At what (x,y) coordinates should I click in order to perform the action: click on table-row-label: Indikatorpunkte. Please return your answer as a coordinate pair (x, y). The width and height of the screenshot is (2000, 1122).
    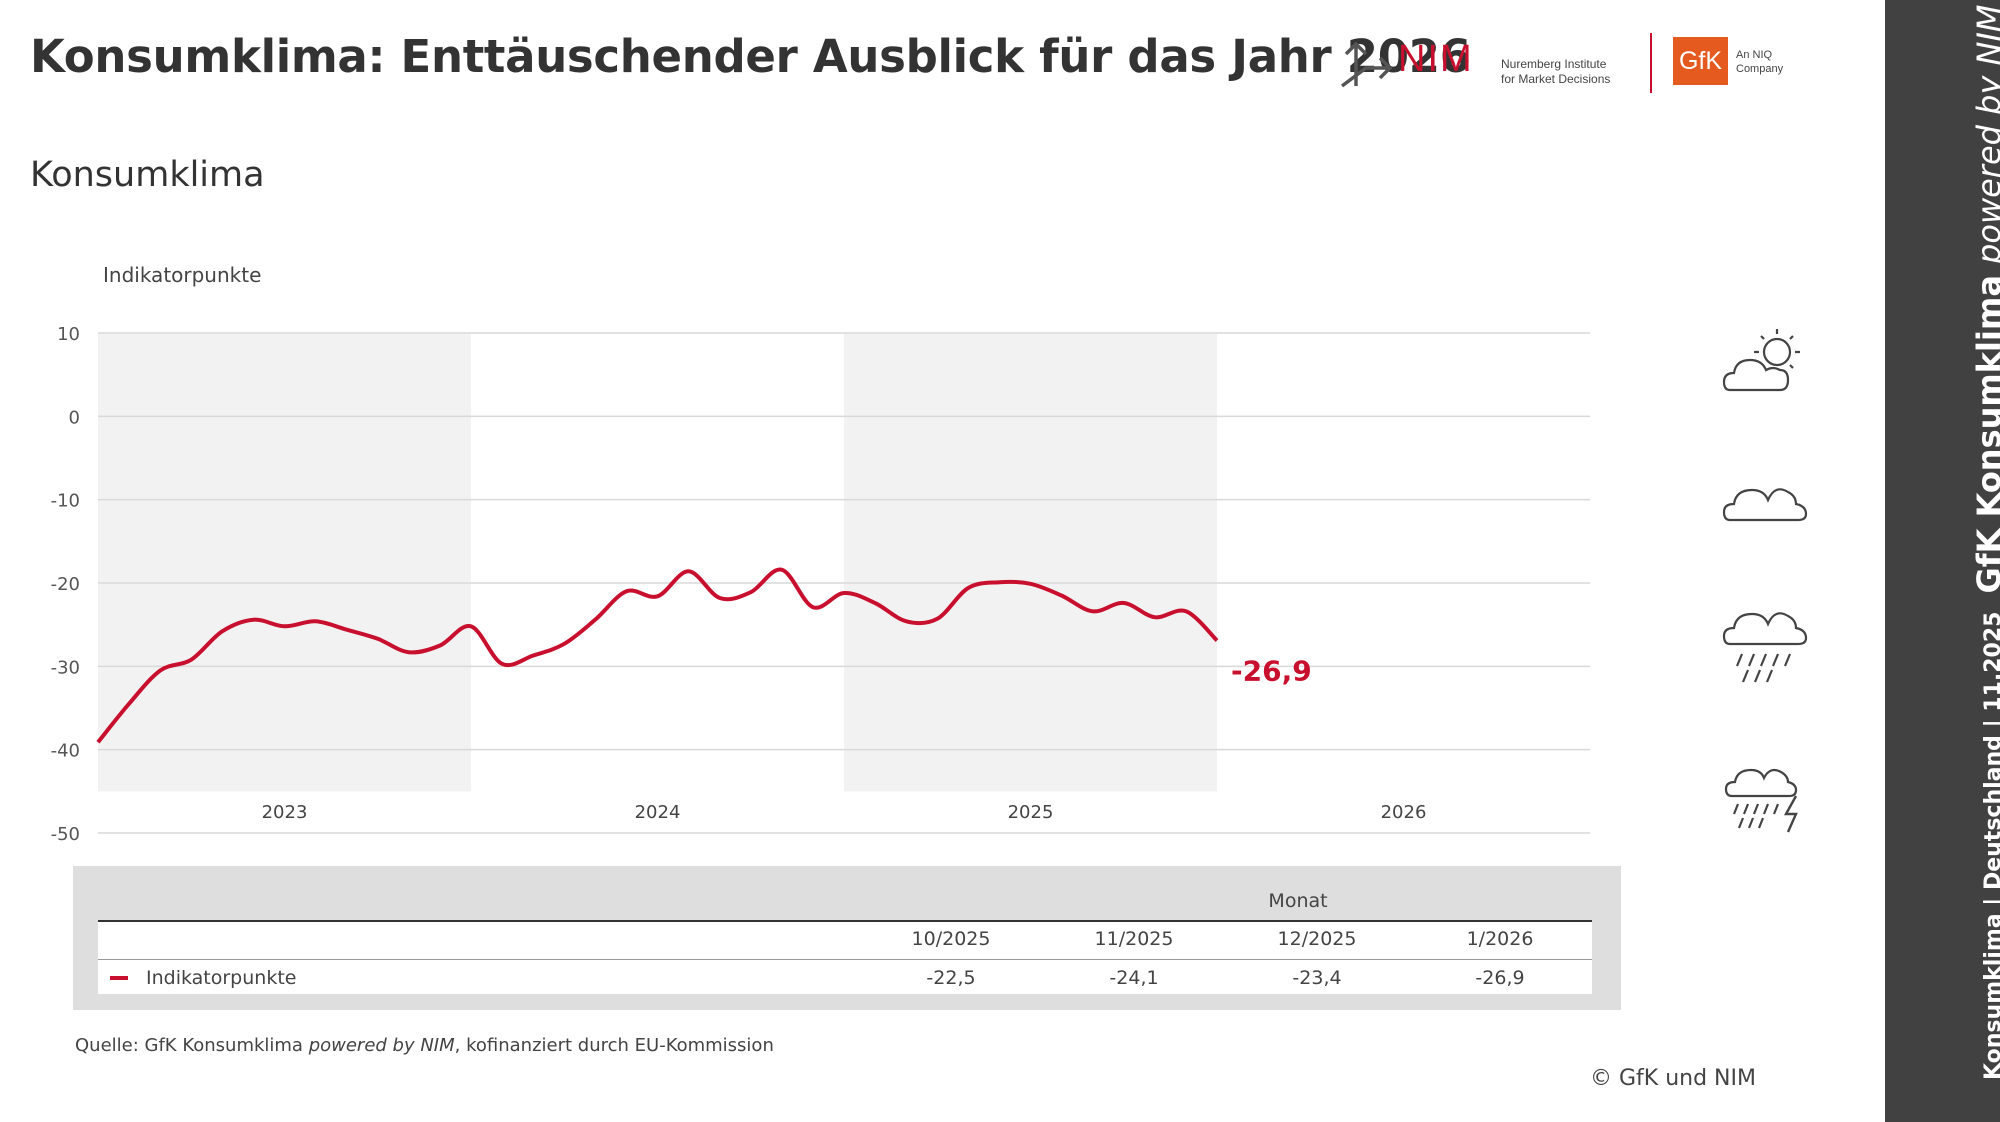
    Looking at the image, I should click on (221, 978).